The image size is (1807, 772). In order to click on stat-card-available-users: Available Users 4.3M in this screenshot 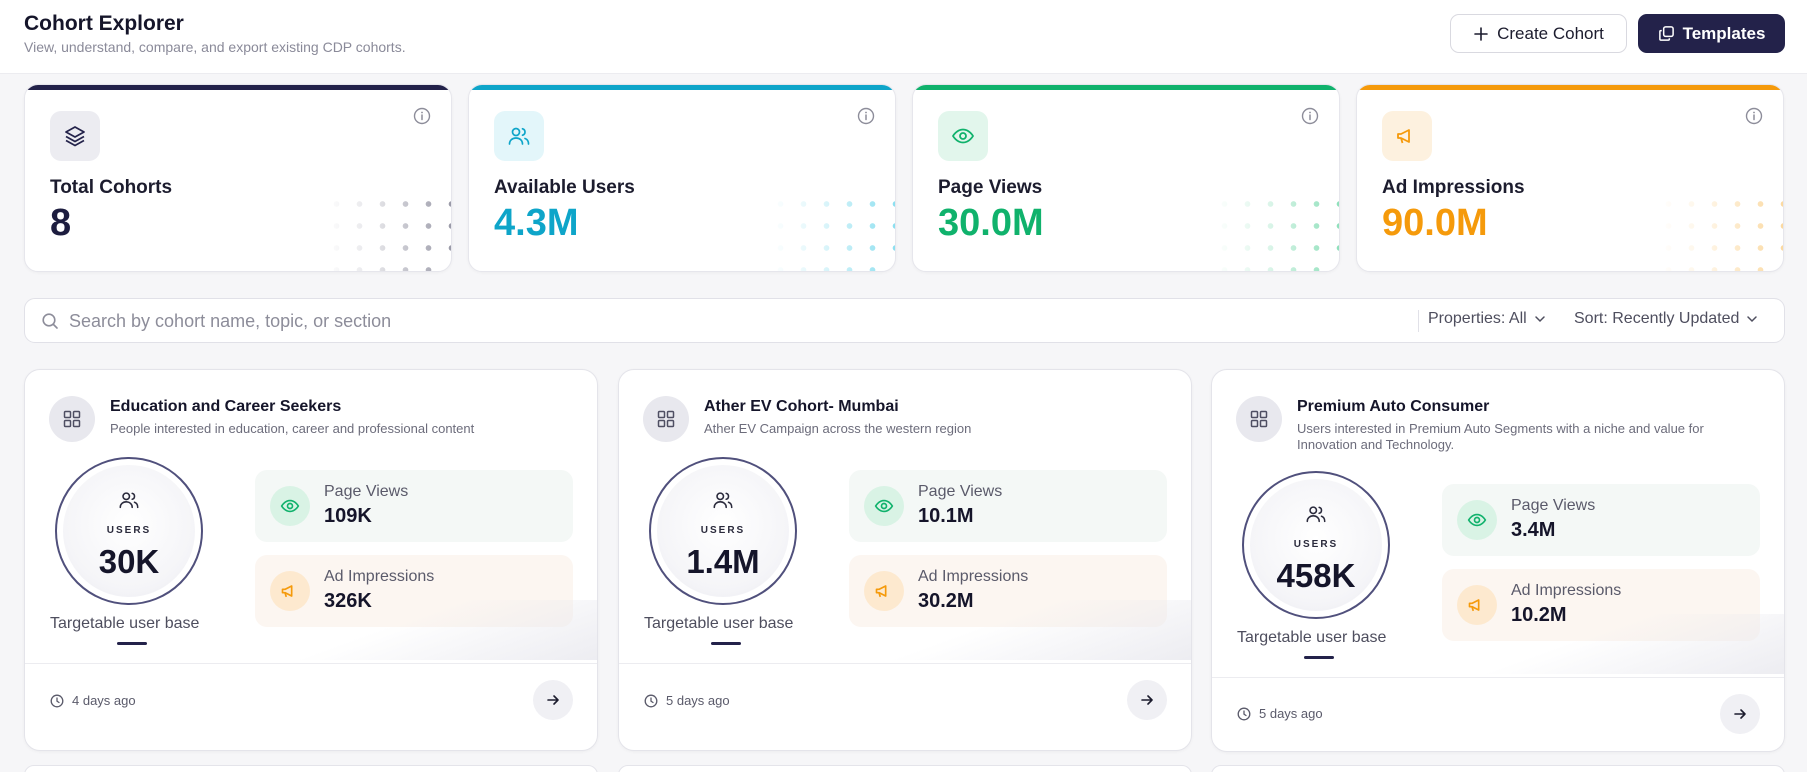, I will do `click(682, 178)`.